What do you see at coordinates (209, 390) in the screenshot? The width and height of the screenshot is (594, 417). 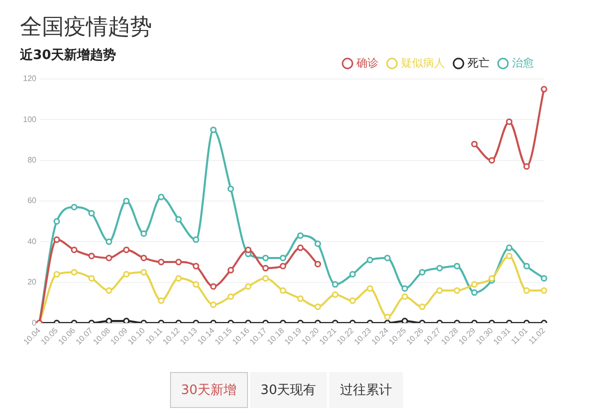 I see `tab-button: 30天新增` at bounding box center [209, 390].